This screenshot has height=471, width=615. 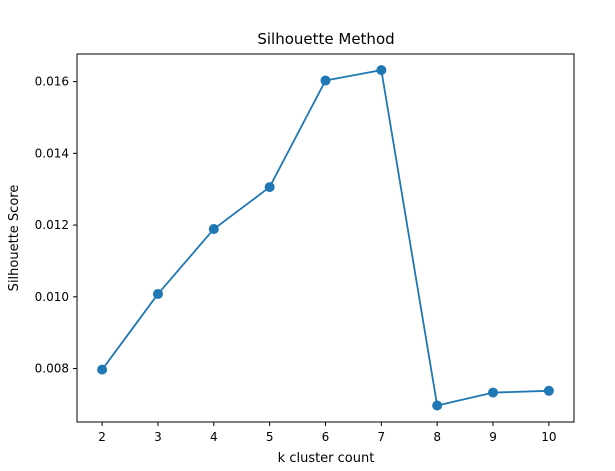 What do you see at coordinates (214, 437) in the screenshot?
I see `x-tick-label: 4` at bounding box center [214, 437].